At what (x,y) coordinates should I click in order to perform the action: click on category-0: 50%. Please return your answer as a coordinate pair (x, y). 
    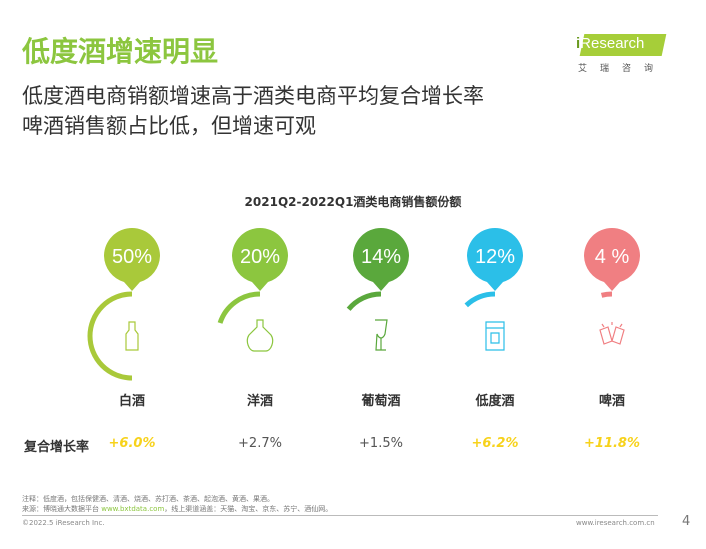
    Looking at the image, I should click on (123, 304).